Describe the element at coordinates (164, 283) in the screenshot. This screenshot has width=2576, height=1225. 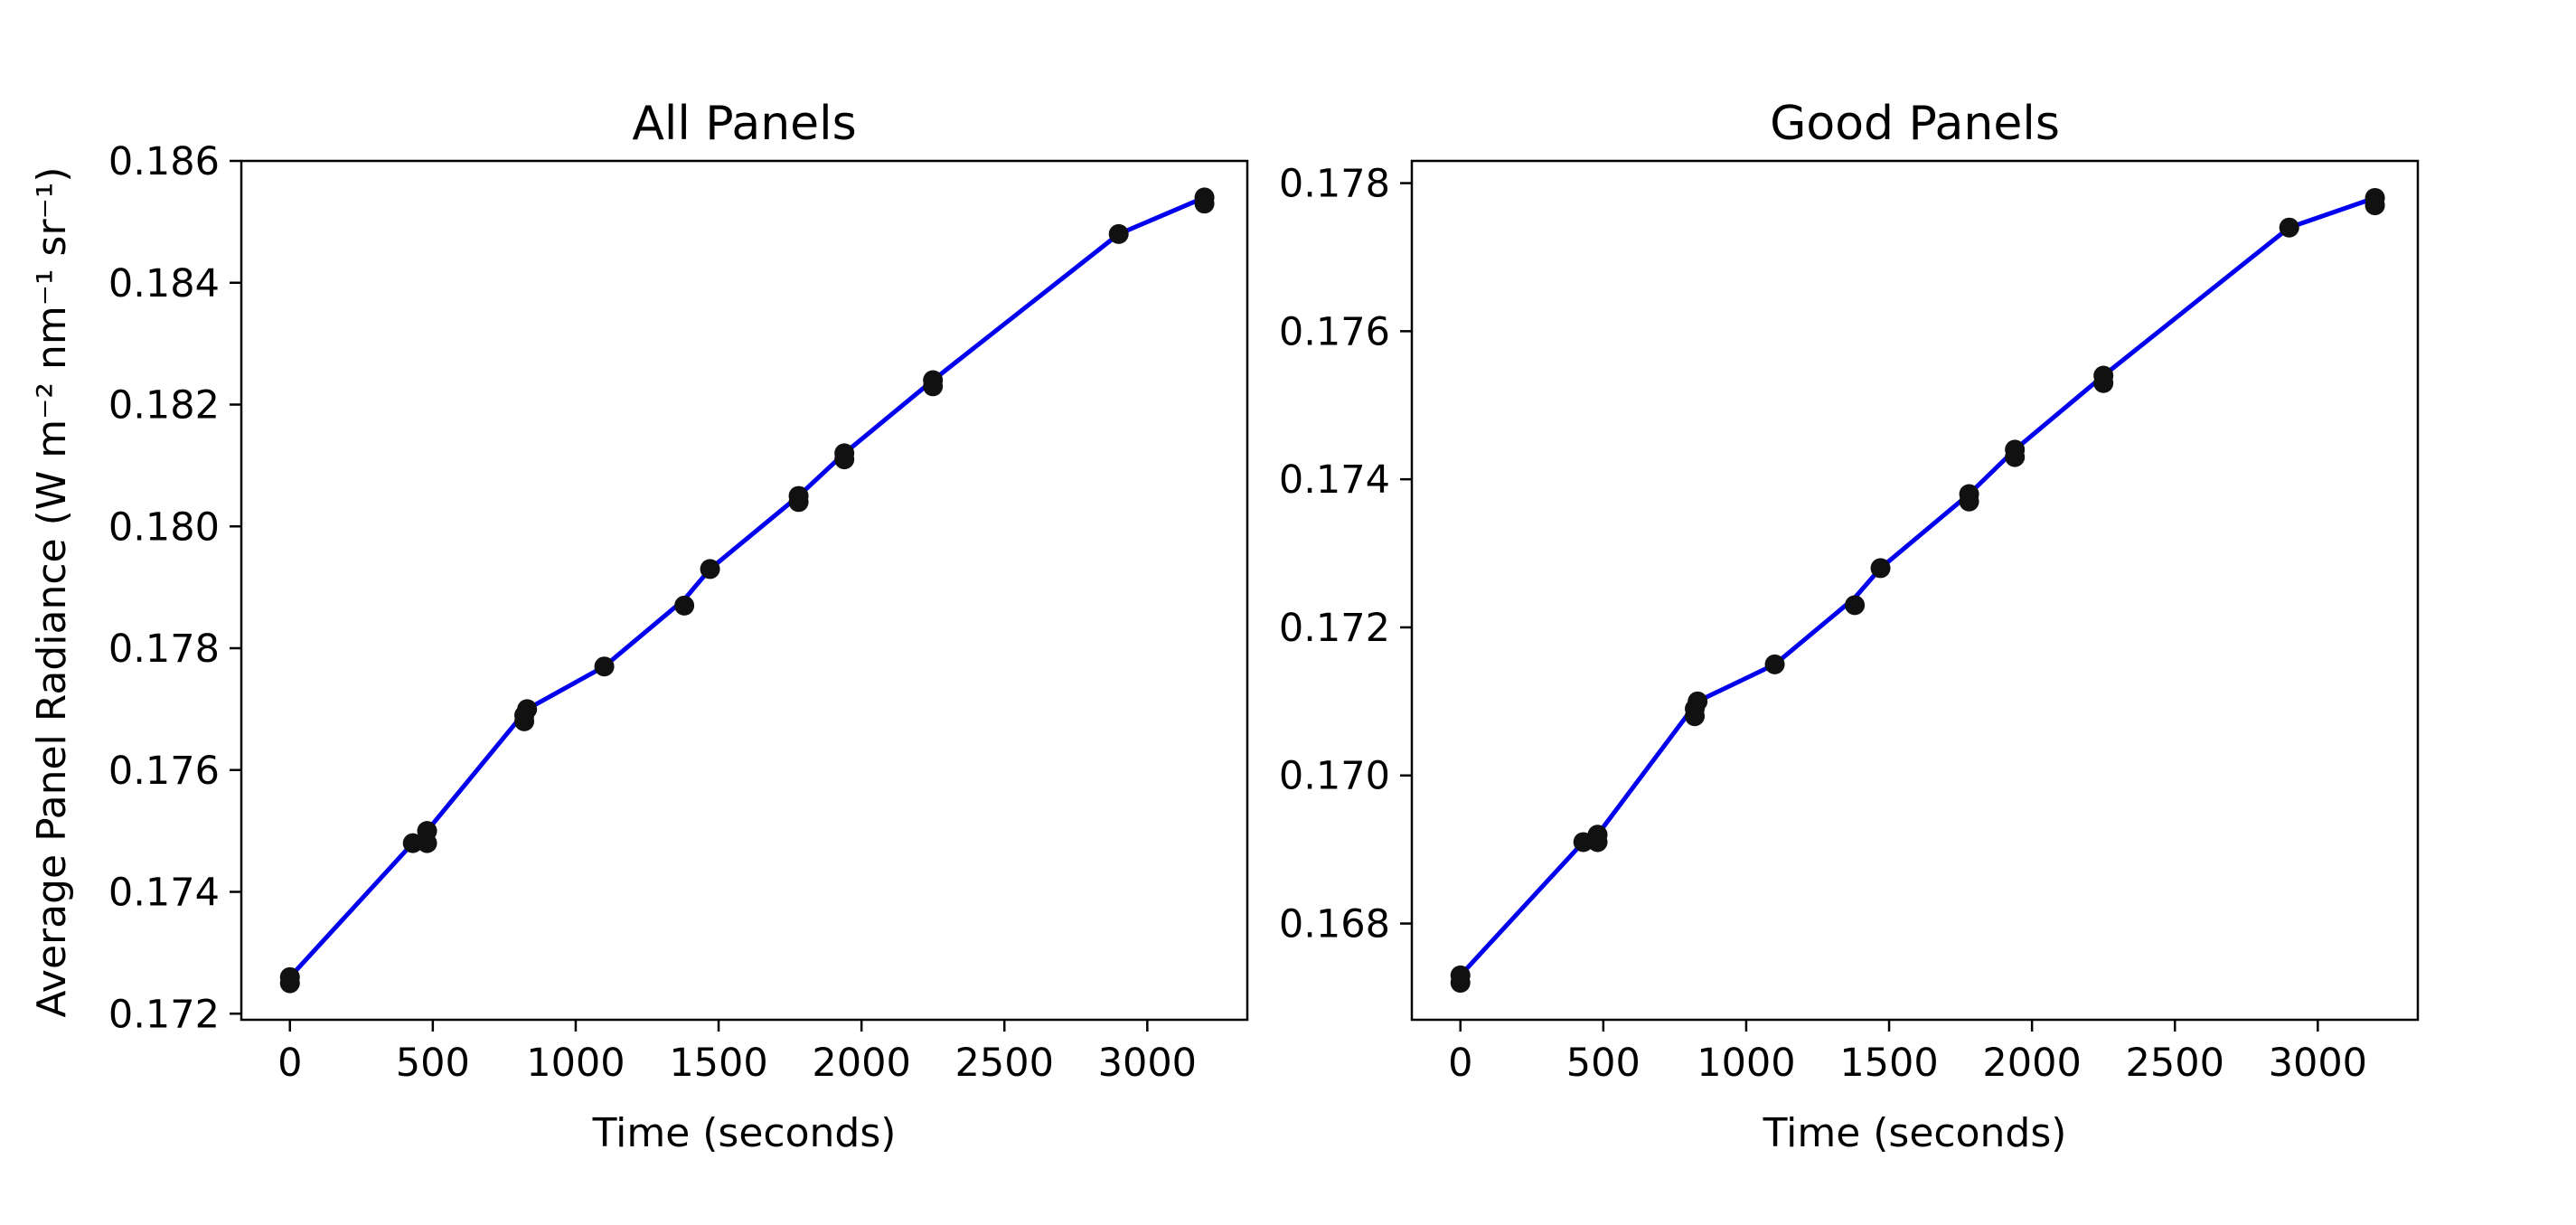
I see `y-tick-label: 0.184` at that location.